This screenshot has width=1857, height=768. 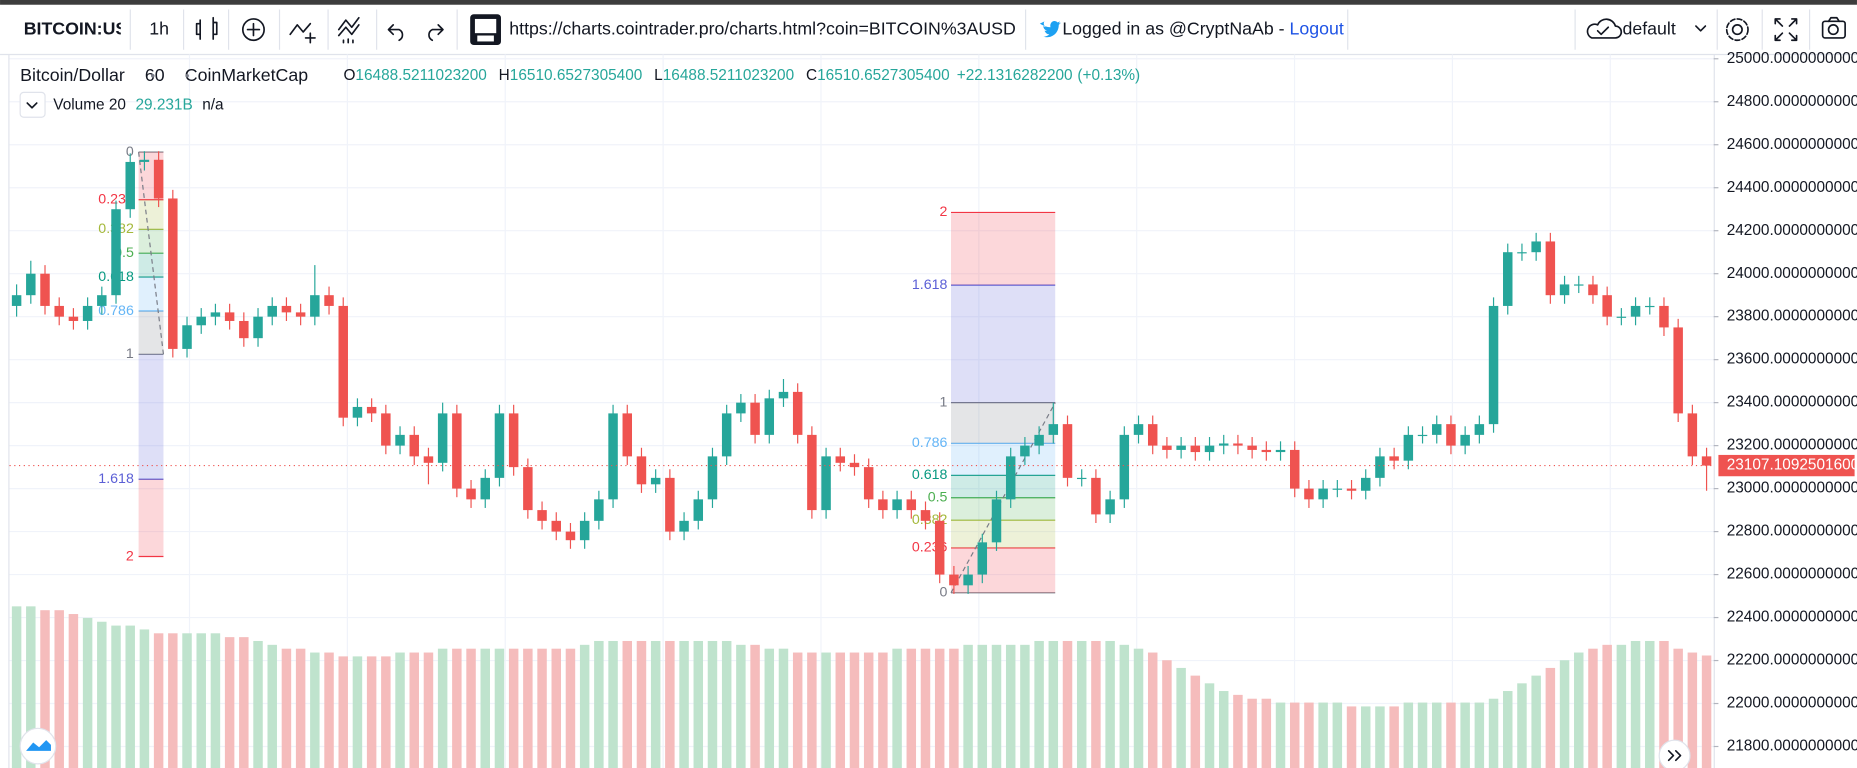 What do you see at coordinates (1792, 617) in the screenshot?
I see `y-tick-label: 22400.0000000000` at bounding box center [1792, 617].